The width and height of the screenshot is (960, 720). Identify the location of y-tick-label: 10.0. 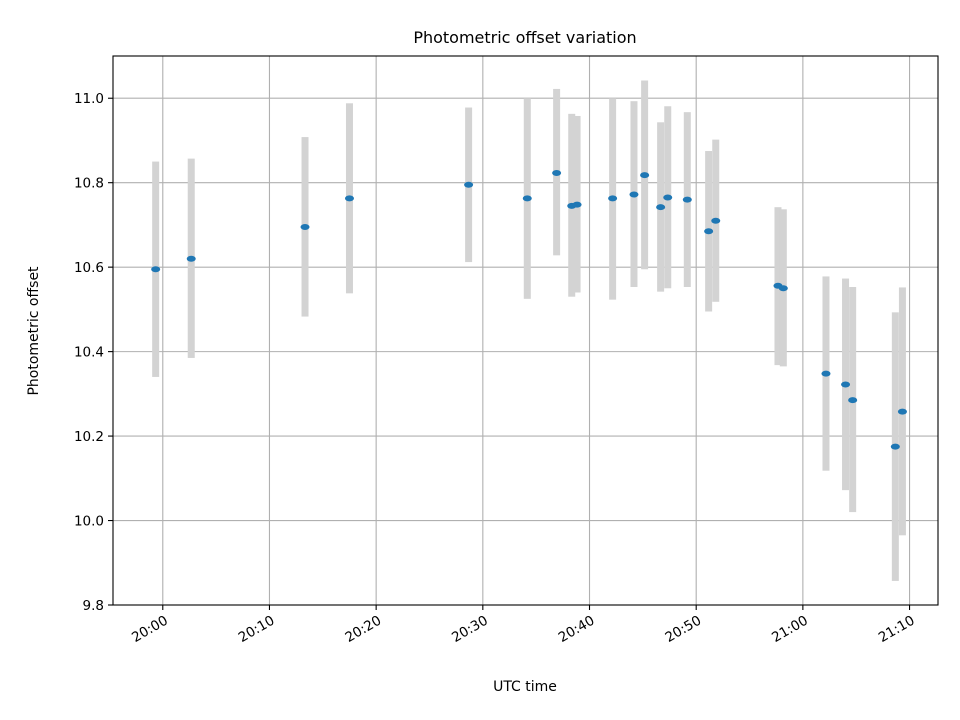
(89, 522).